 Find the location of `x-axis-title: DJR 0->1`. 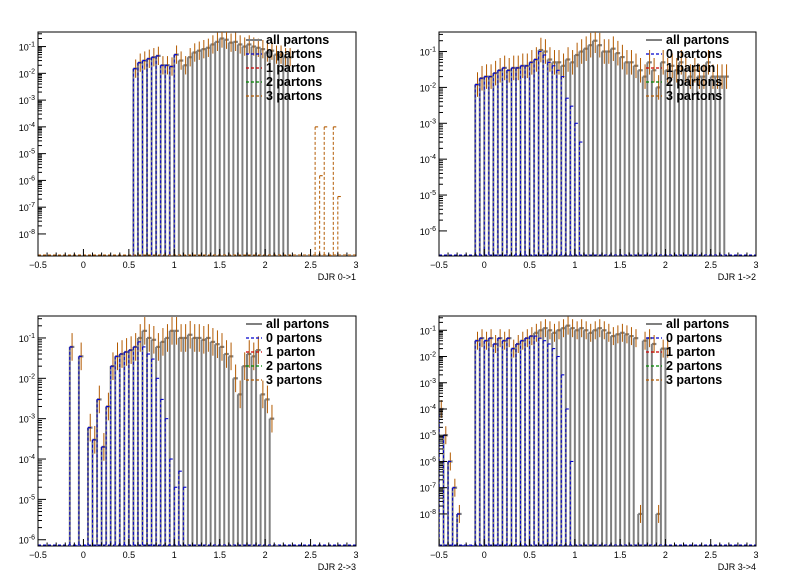

x-axis-title: DJR 0->1 is located at coordinates (337, 277).